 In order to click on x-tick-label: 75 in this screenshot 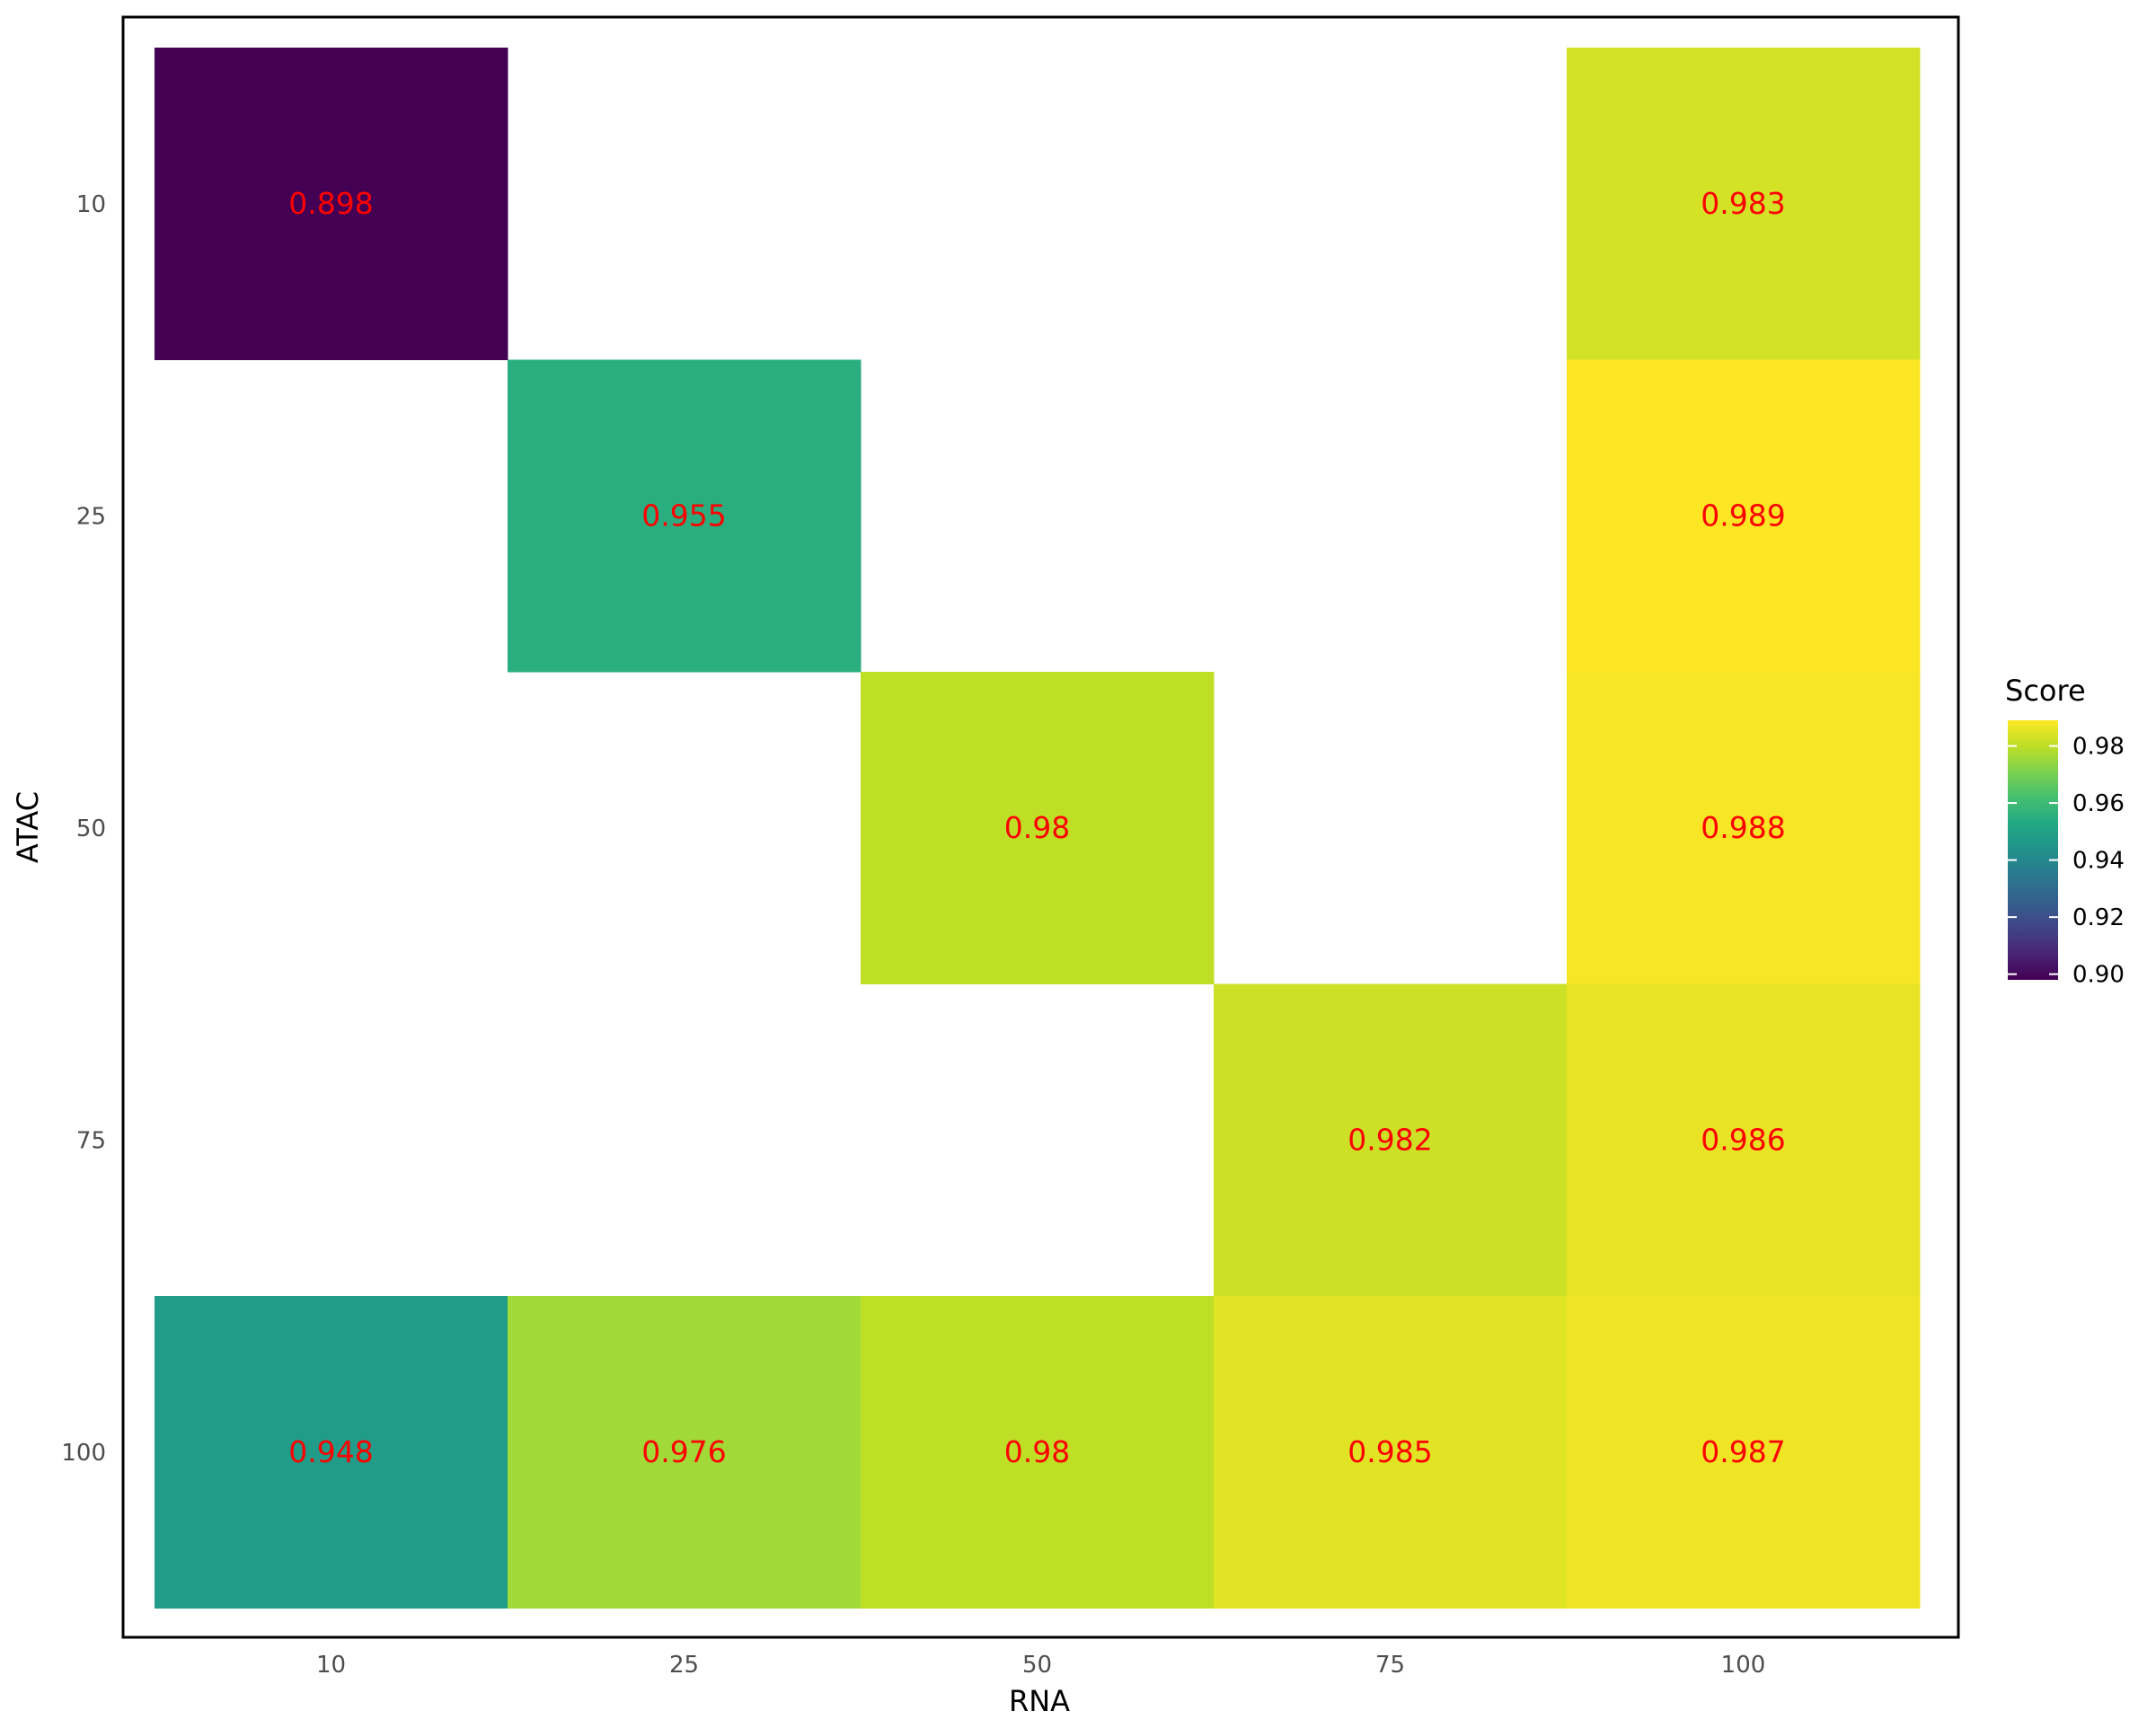, I will do `click(1390, 1665)`.